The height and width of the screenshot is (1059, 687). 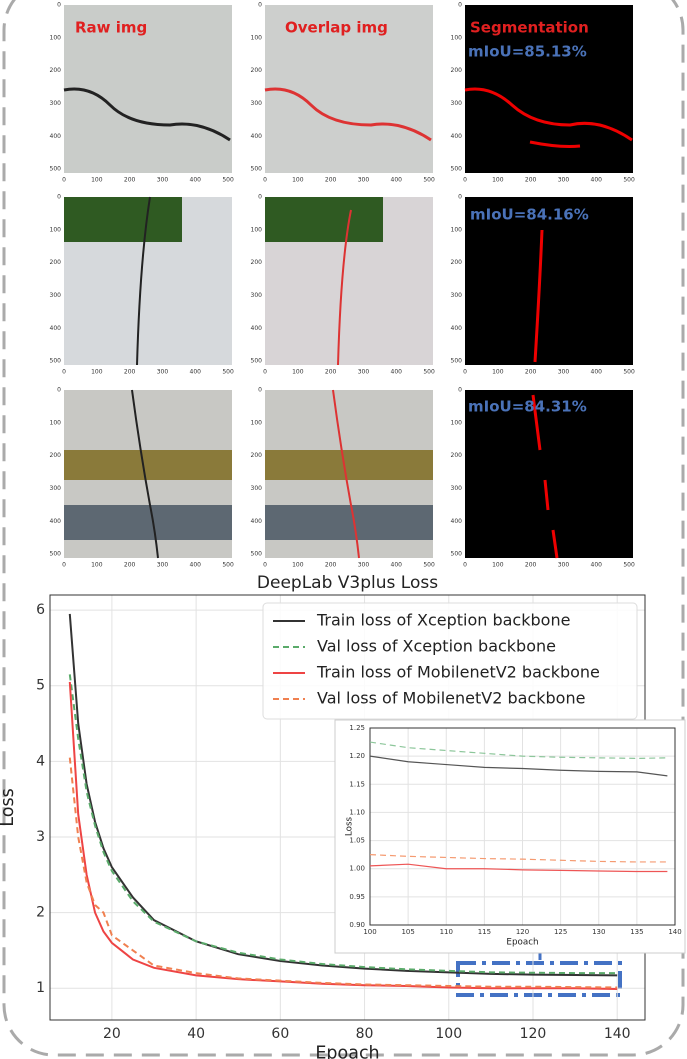 What do you see at coordinates (40, 913) in the screenshot?
I see `y-tick-label: 2` at bounding box center [40, 913].